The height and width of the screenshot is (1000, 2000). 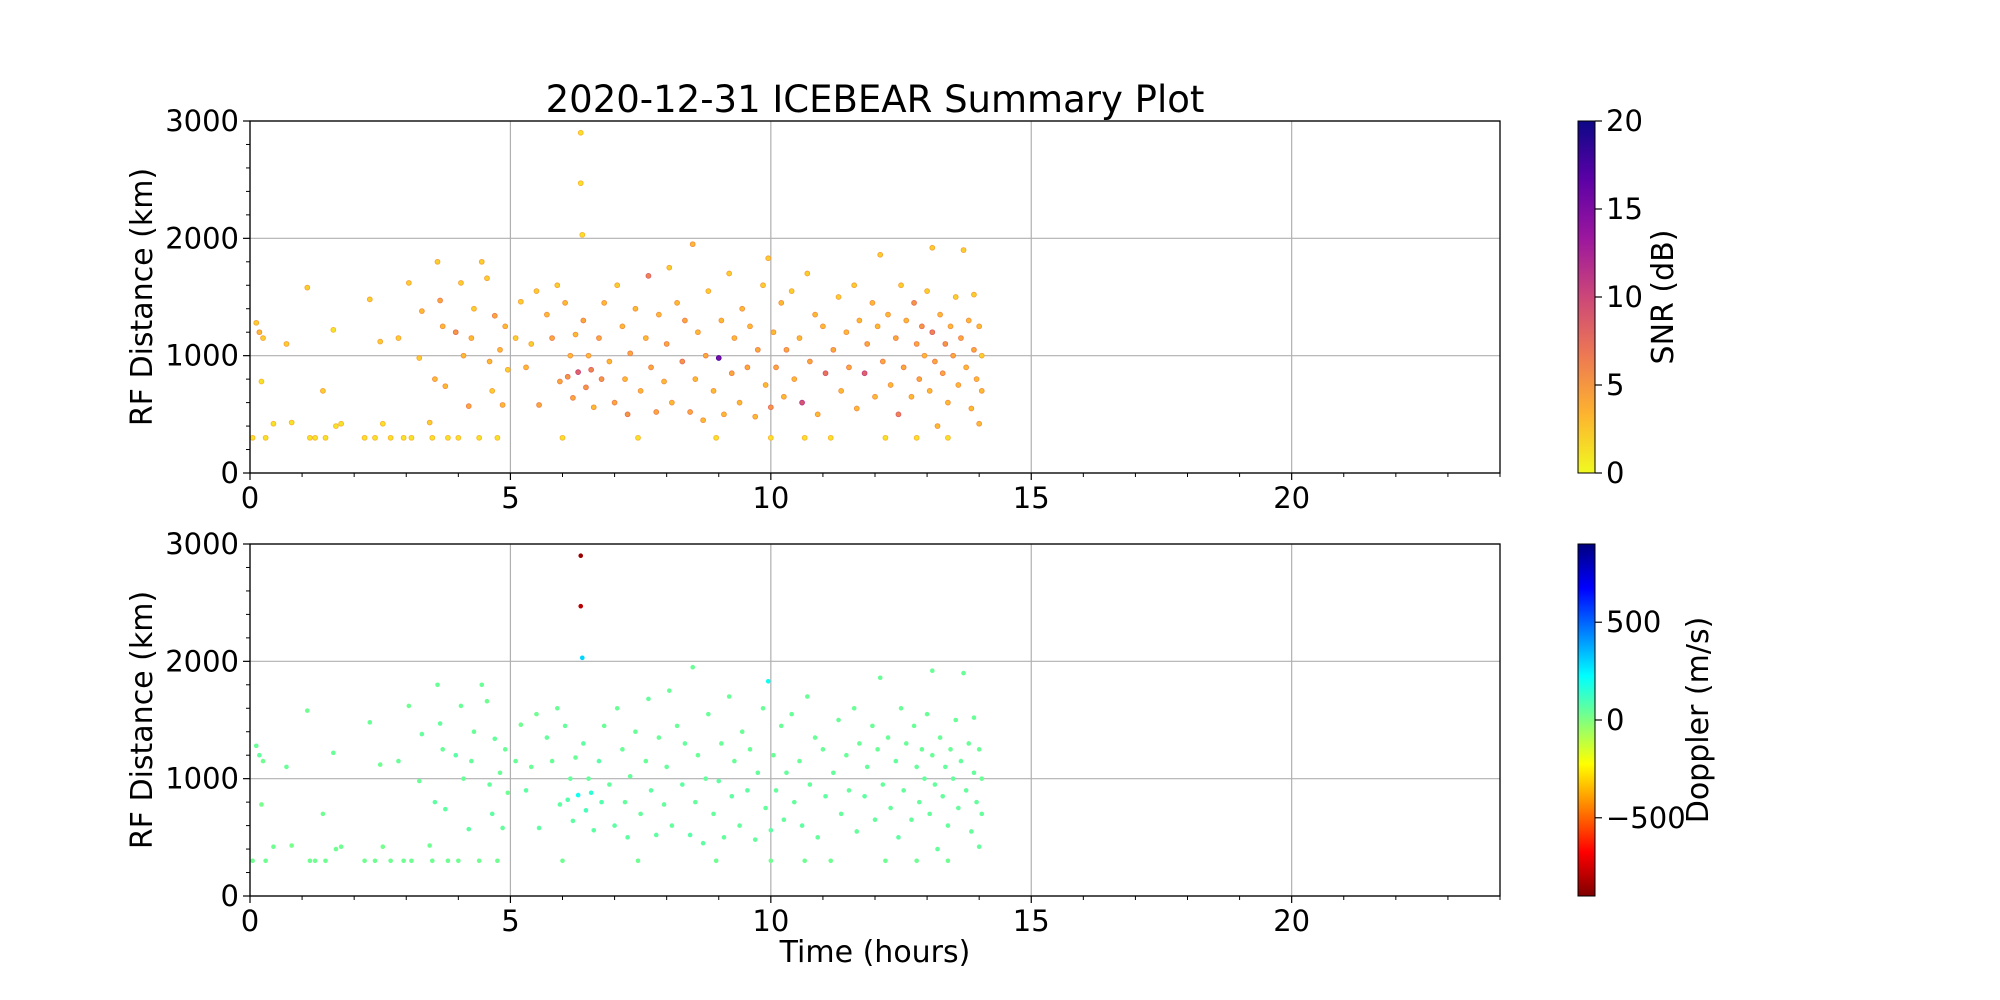 What do you see at coordinates (770, 498) in the screenshot?
I see `snr-panel-x-tick-label: 10` at bounding box center [770, 498].